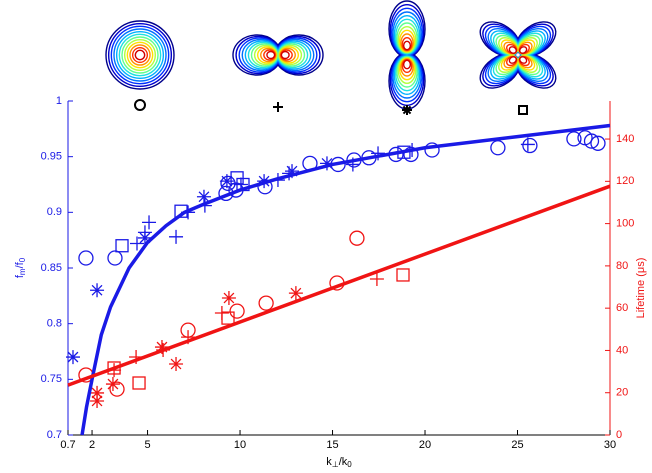  Describe the element at coordinates (67, 445) in the screenshot. I see `x-tick-label: 0.7` at that location.